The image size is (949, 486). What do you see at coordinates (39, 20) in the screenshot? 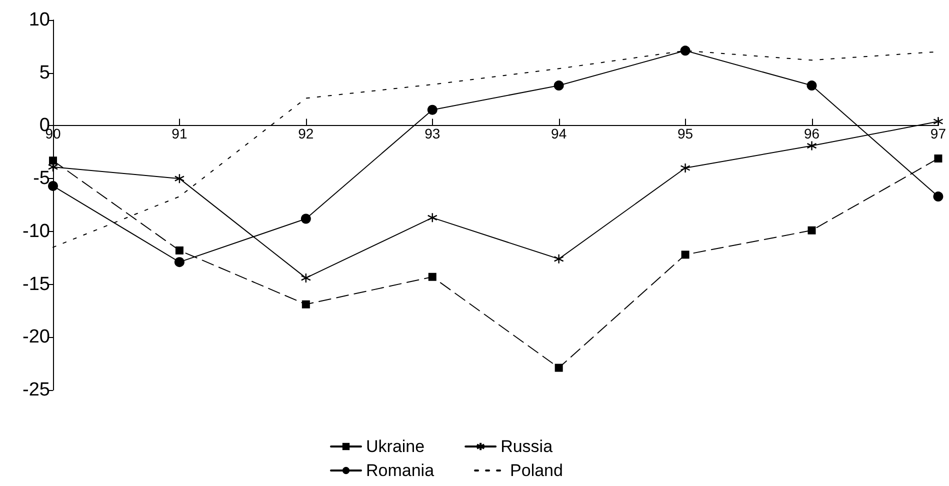
I see `y-tick-label: 10` at bounding box center [39, 20].